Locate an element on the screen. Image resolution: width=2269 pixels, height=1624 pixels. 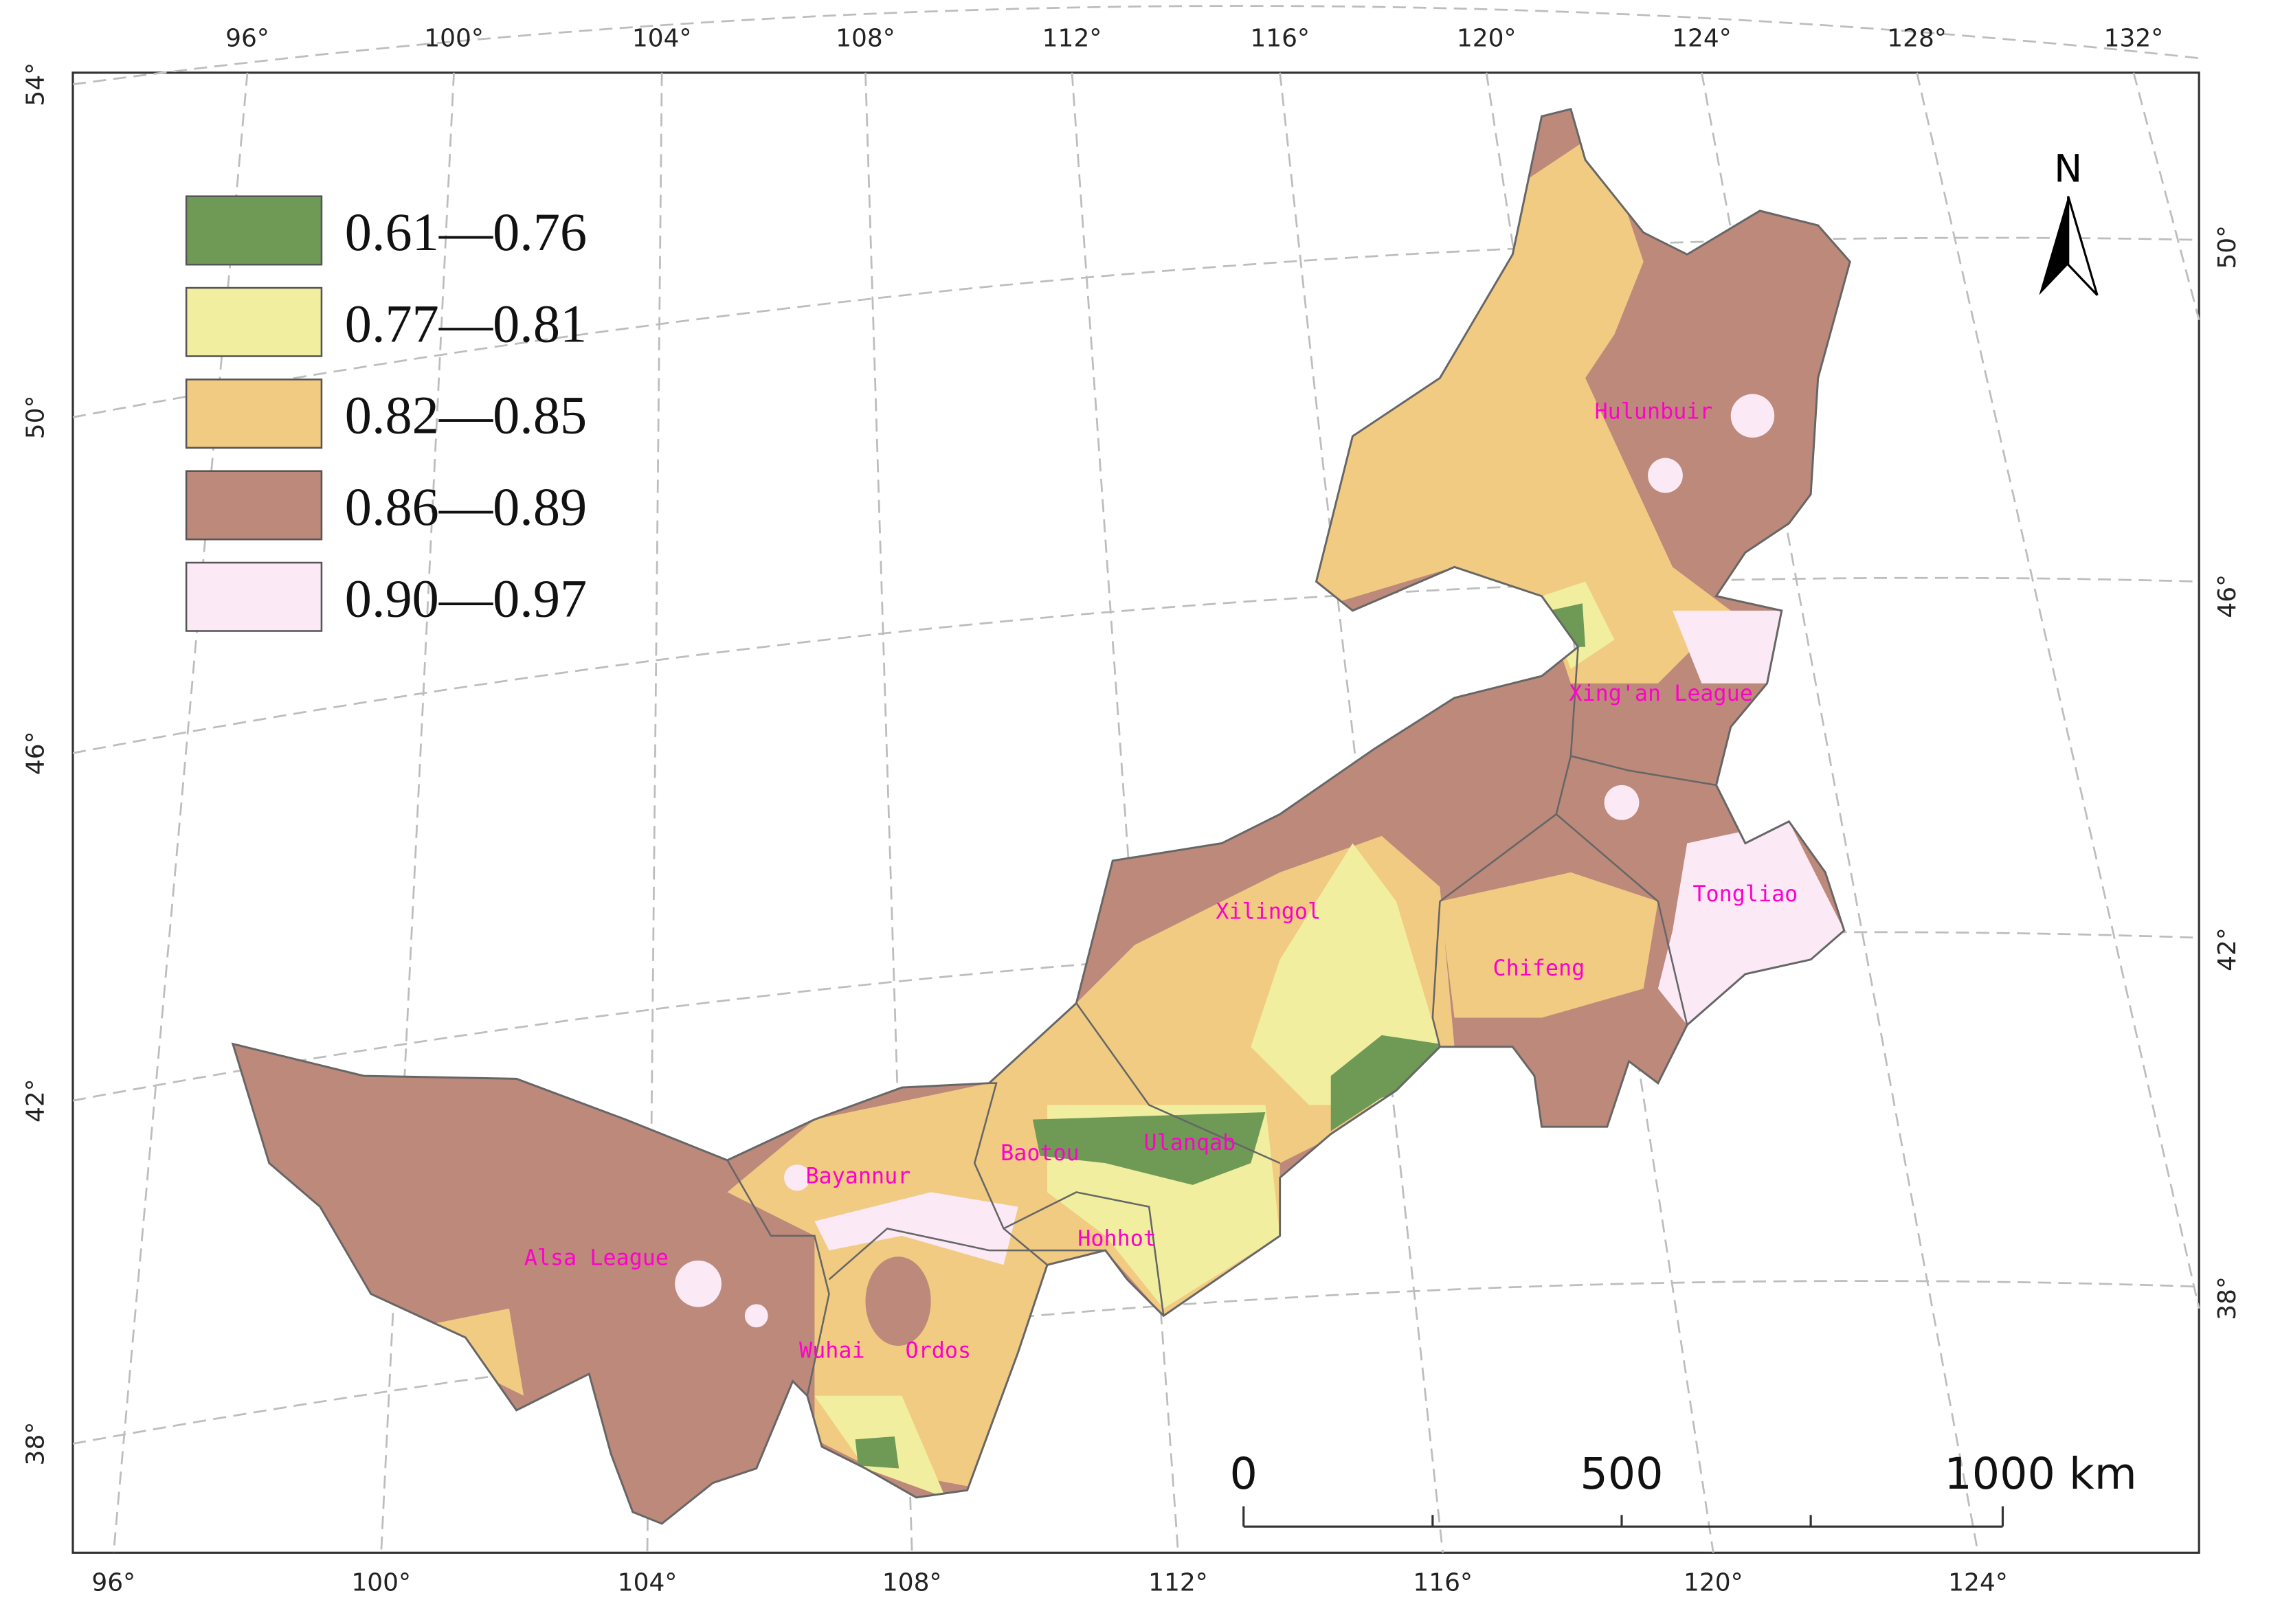
region-label: Bayannur is located at coordinates (857, 1176).